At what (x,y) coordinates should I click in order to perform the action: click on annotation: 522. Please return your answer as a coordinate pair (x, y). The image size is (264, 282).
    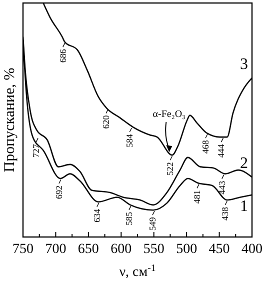
    Looking at the image, I should click on (170, 169).